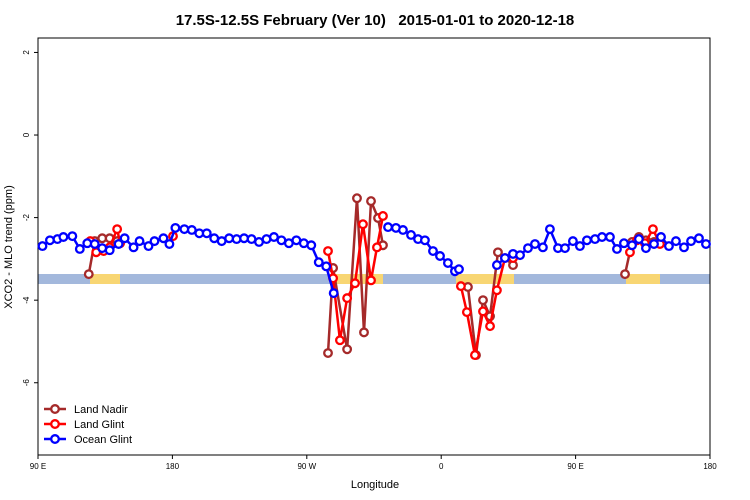  Describe the element at coordinates (375, 485) in the screenshot. I see `x-axis-label: Longitude` at that location.